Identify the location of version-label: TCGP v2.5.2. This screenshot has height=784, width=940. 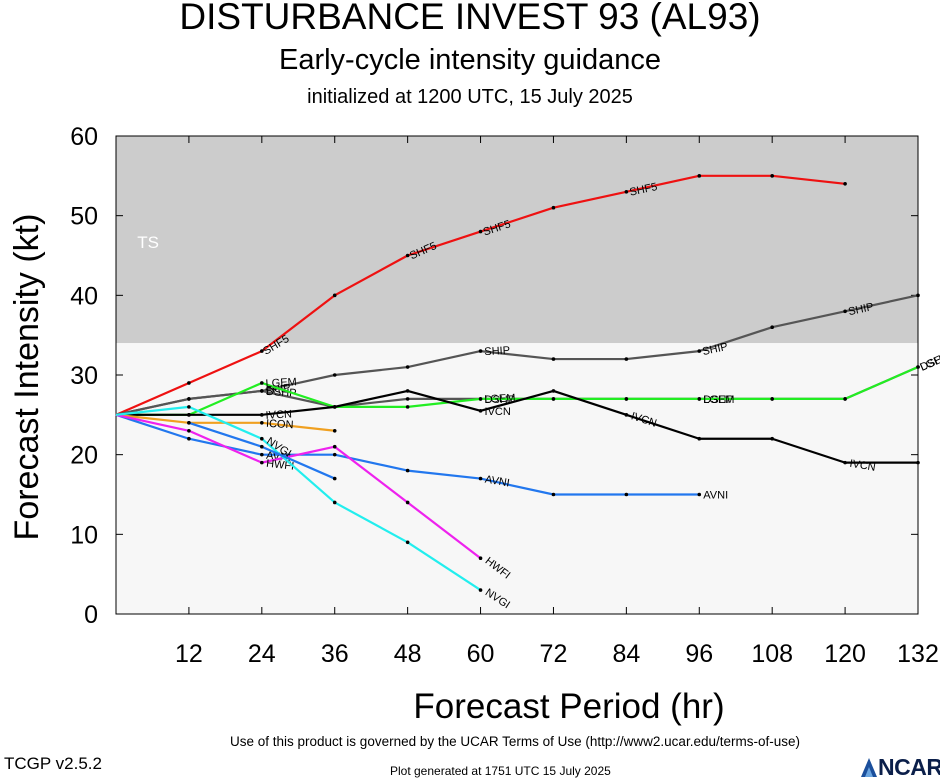
(53, 763).